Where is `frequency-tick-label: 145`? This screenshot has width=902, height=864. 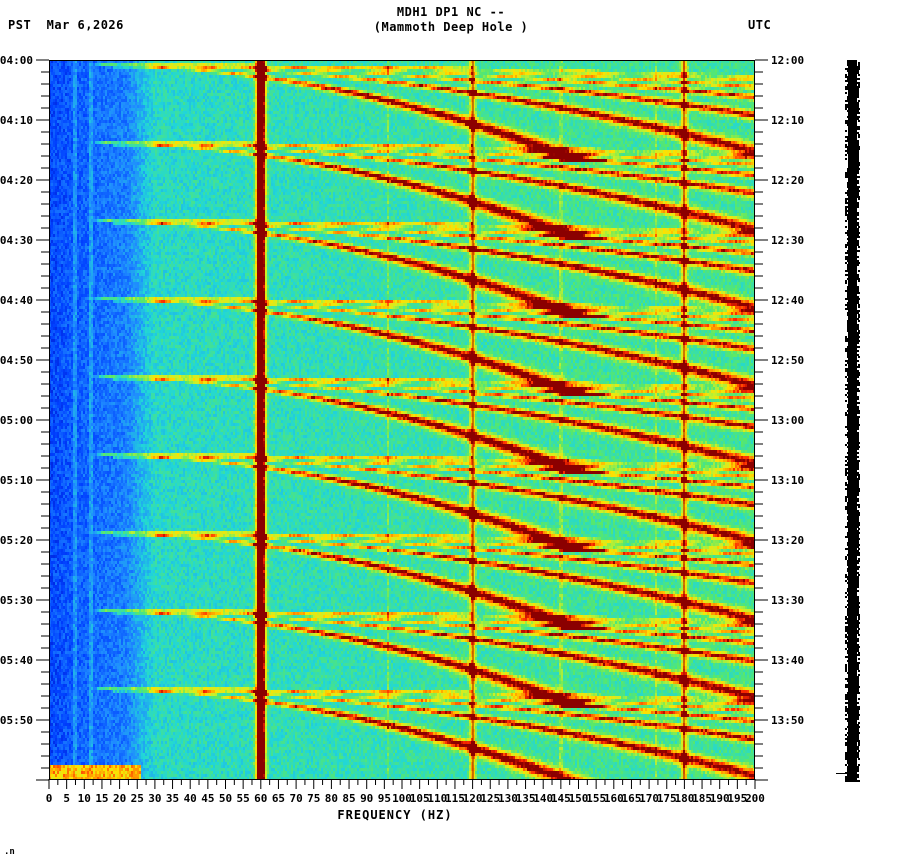
frequency-tick-label: 145 is located at coordinates (561, 798).